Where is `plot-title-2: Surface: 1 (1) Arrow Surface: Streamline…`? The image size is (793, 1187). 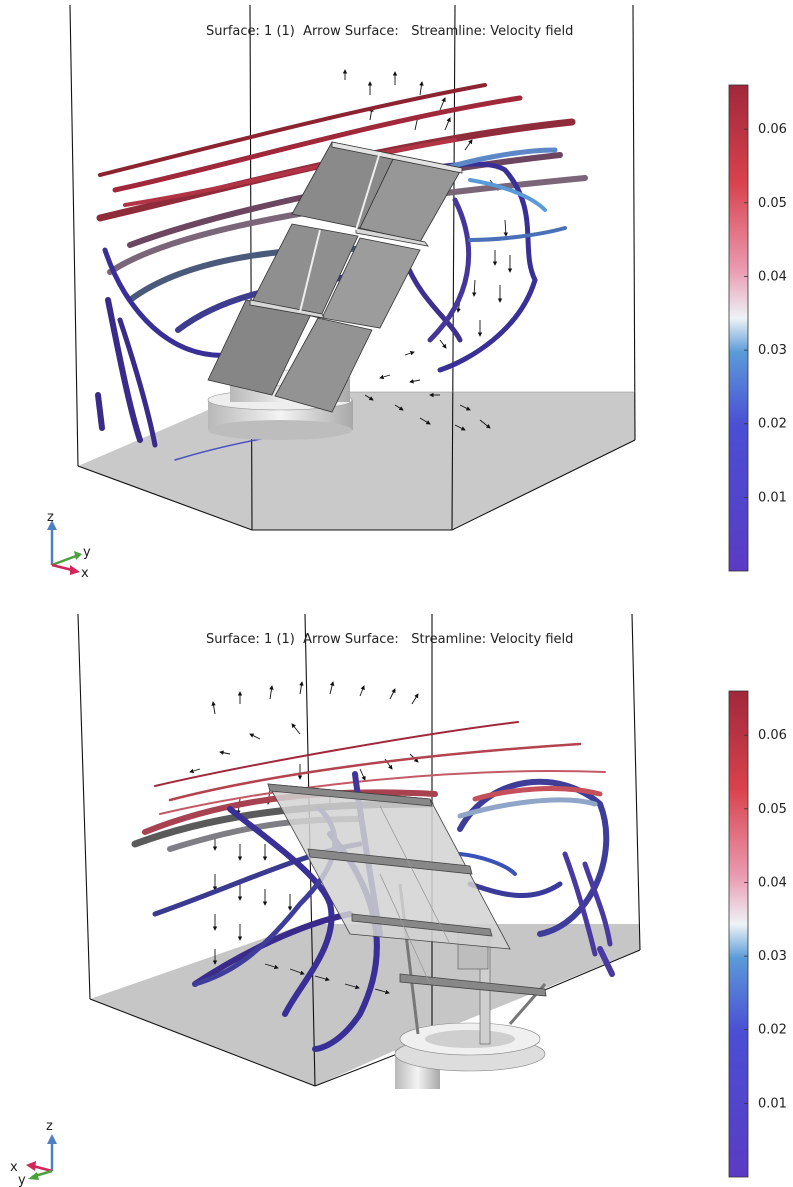 plot-title-2: Surface: 1 (1) Arrow Surface: Streamline… is located at coordinates (390, 639).